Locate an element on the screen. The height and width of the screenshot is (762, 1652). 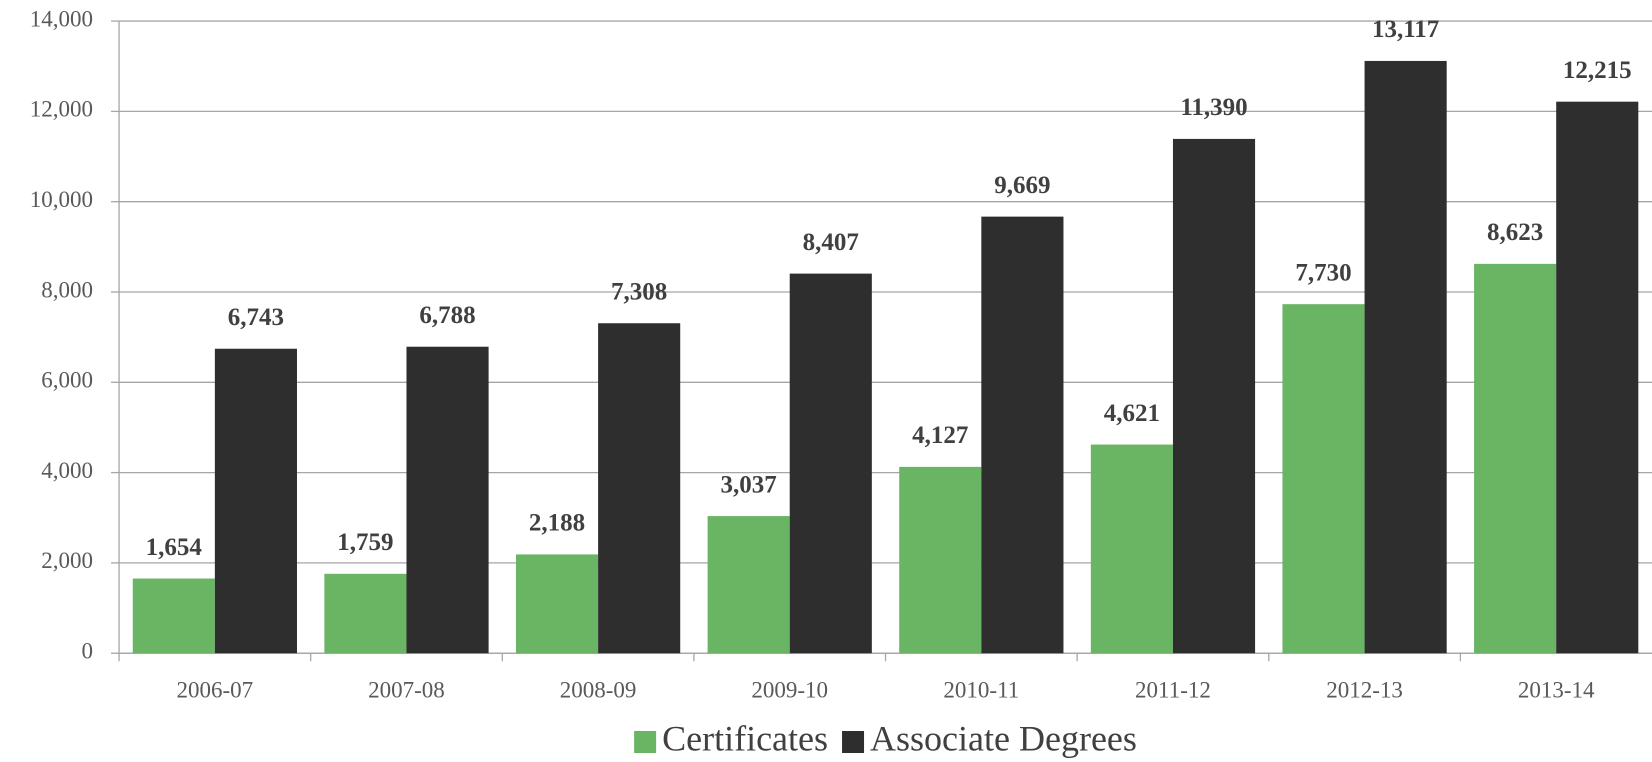
value-label: 6,743 is located at coordinates (256, 317).